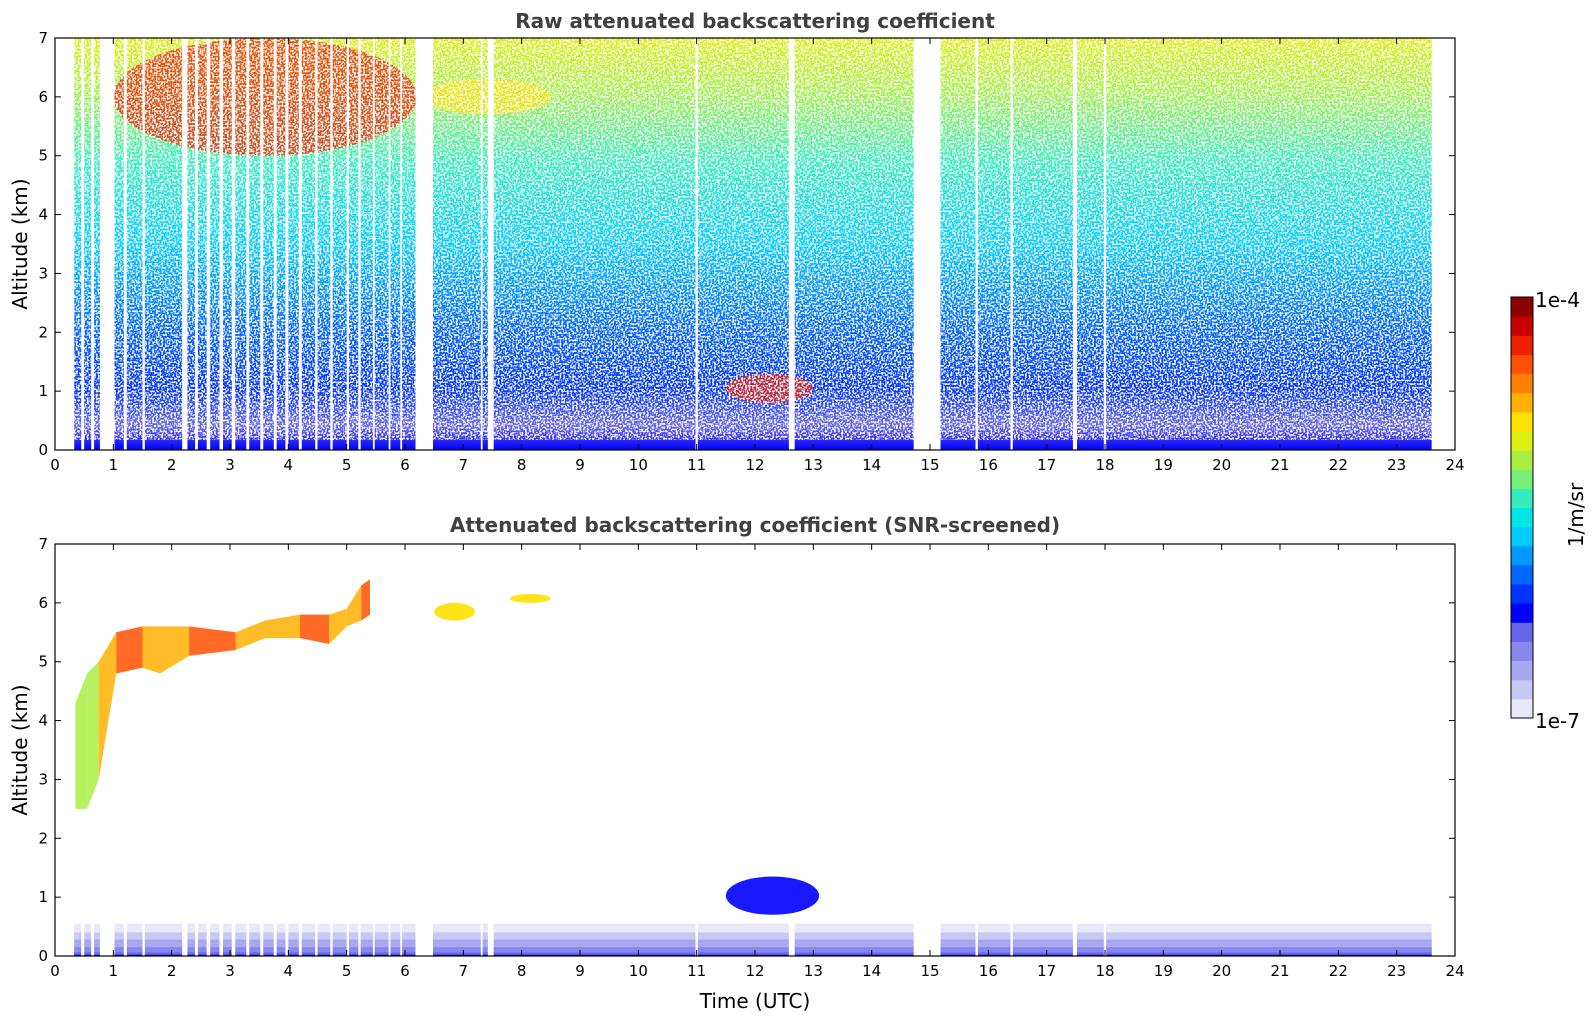  I want to click on x-tick-label: 2, so click(172, 971).